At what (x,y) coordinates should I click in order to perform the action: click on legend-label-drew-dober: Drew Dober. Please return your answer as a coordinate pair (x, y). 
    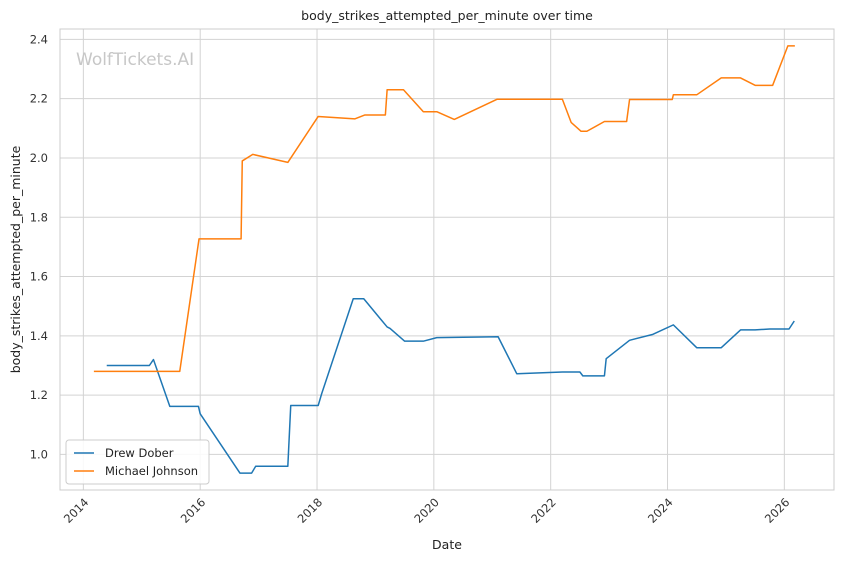
    Looking at the image, I should click on (139, 453).